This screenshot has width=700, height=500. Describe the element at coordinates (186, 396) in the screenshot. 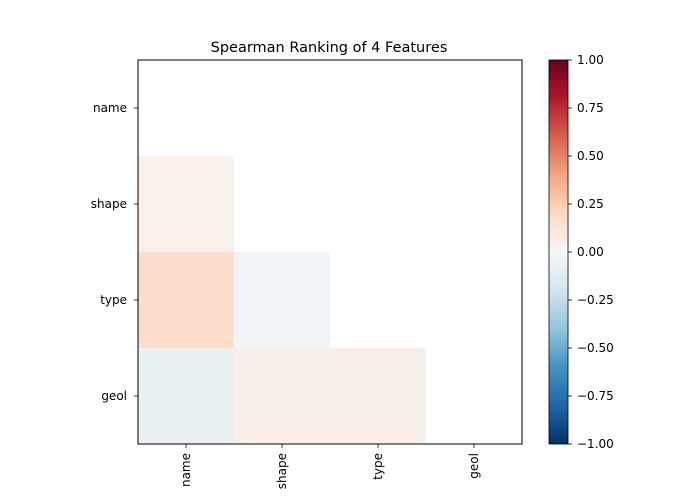

I see `heatmap-cell-geol-name` at that location.